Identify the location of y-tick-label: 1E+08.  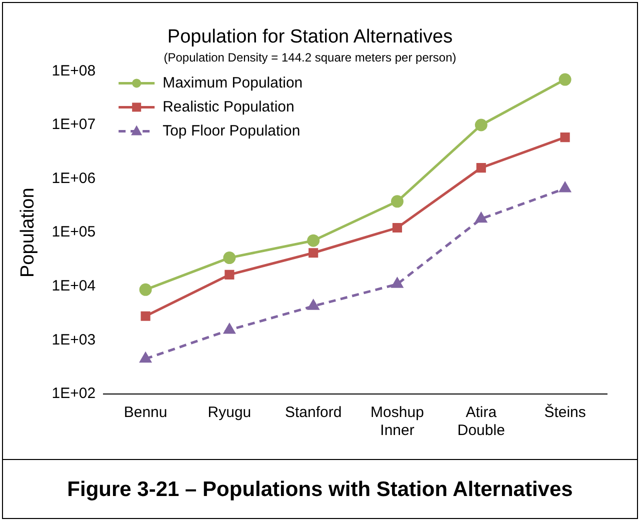
(74, 71).